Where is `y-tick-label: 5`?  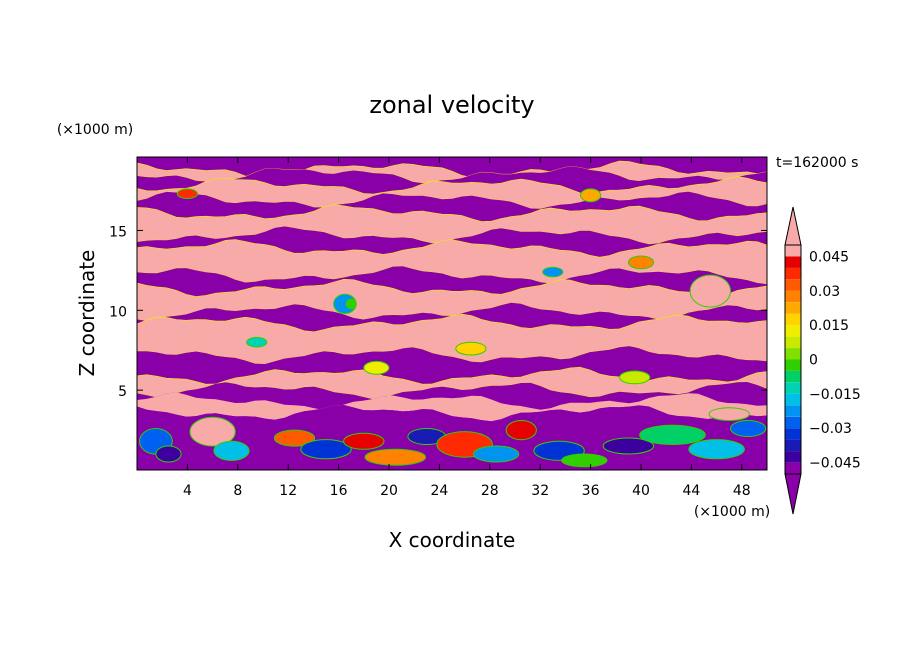
y-tick-label: 5 is located at coordinates (122, 392).